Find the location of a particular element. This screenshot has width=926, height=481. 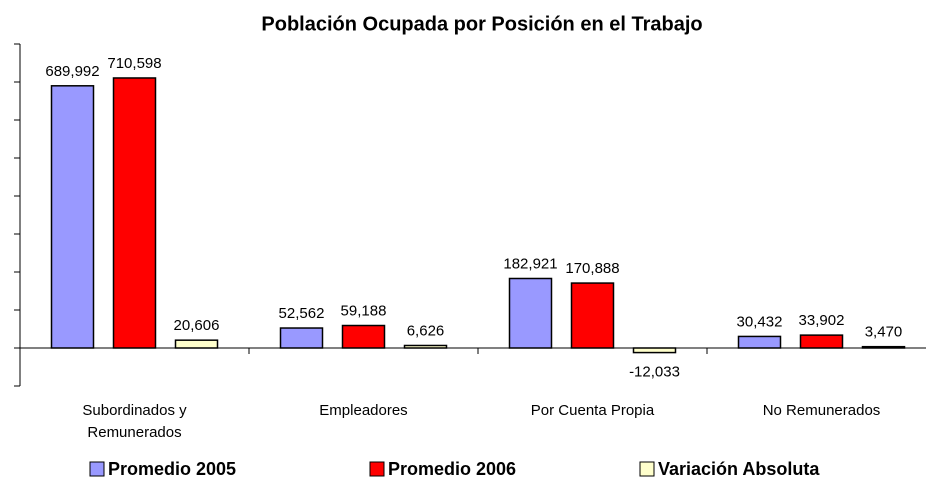

x-tick-label: No Remunerados is located at coordinates (821, 410).